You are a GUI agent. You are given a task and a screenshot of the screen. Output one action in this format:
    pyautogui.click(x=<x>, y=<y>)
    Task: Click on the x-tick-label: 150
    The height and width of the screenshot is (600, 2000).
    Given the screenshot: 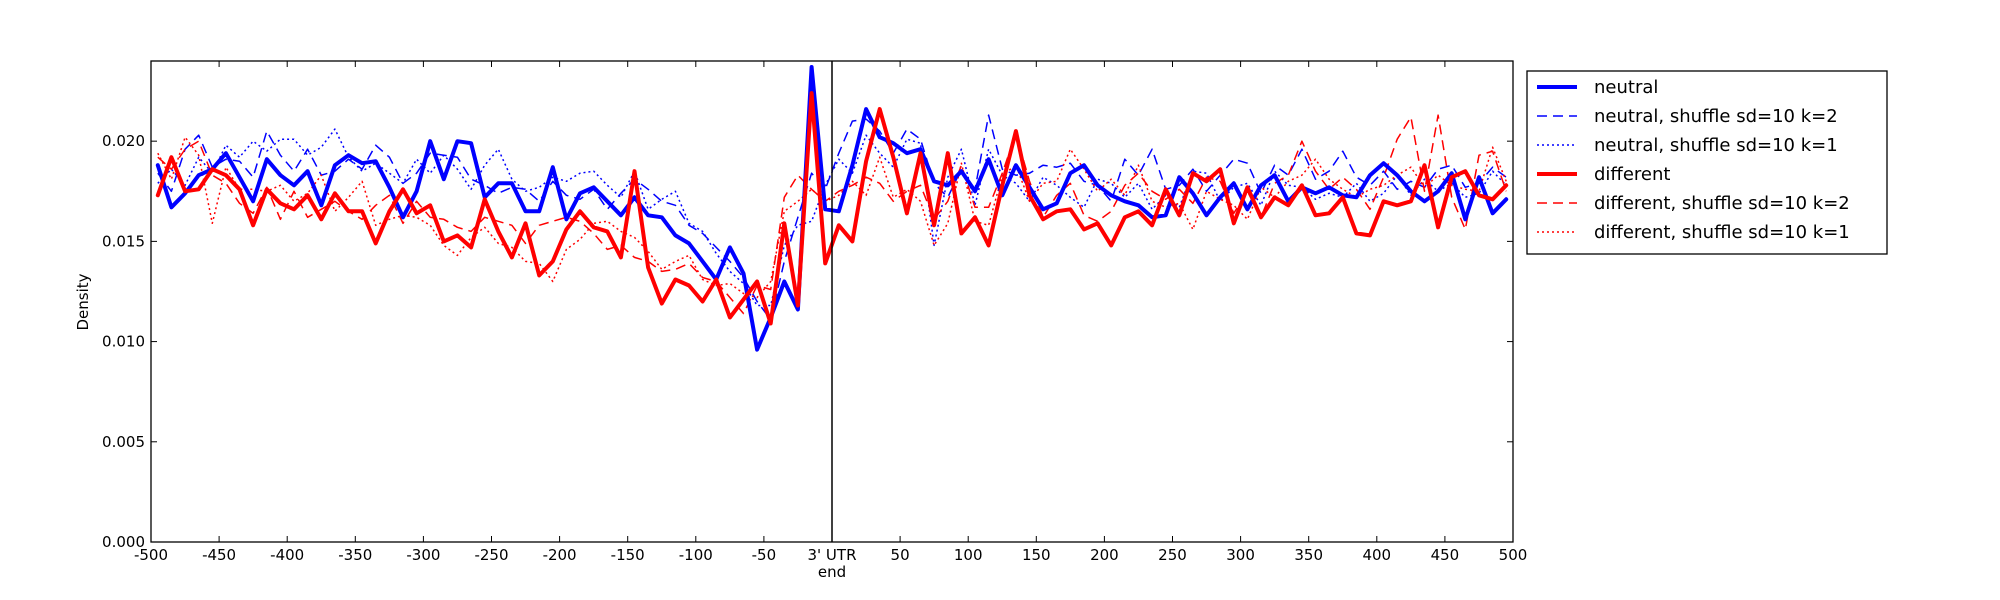 What is the action you would take?
    pyautogui.click(x=1036, y=555)
    